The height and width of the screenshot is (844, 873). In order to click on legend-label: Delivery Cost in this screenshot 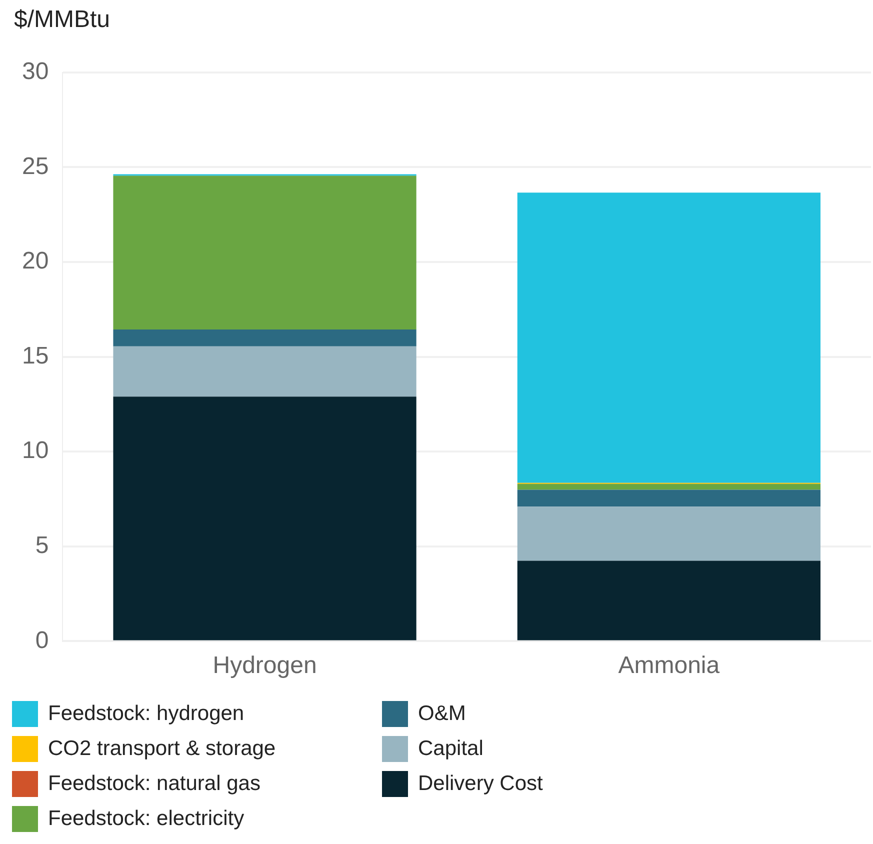, I will do `click(480, 783)`.